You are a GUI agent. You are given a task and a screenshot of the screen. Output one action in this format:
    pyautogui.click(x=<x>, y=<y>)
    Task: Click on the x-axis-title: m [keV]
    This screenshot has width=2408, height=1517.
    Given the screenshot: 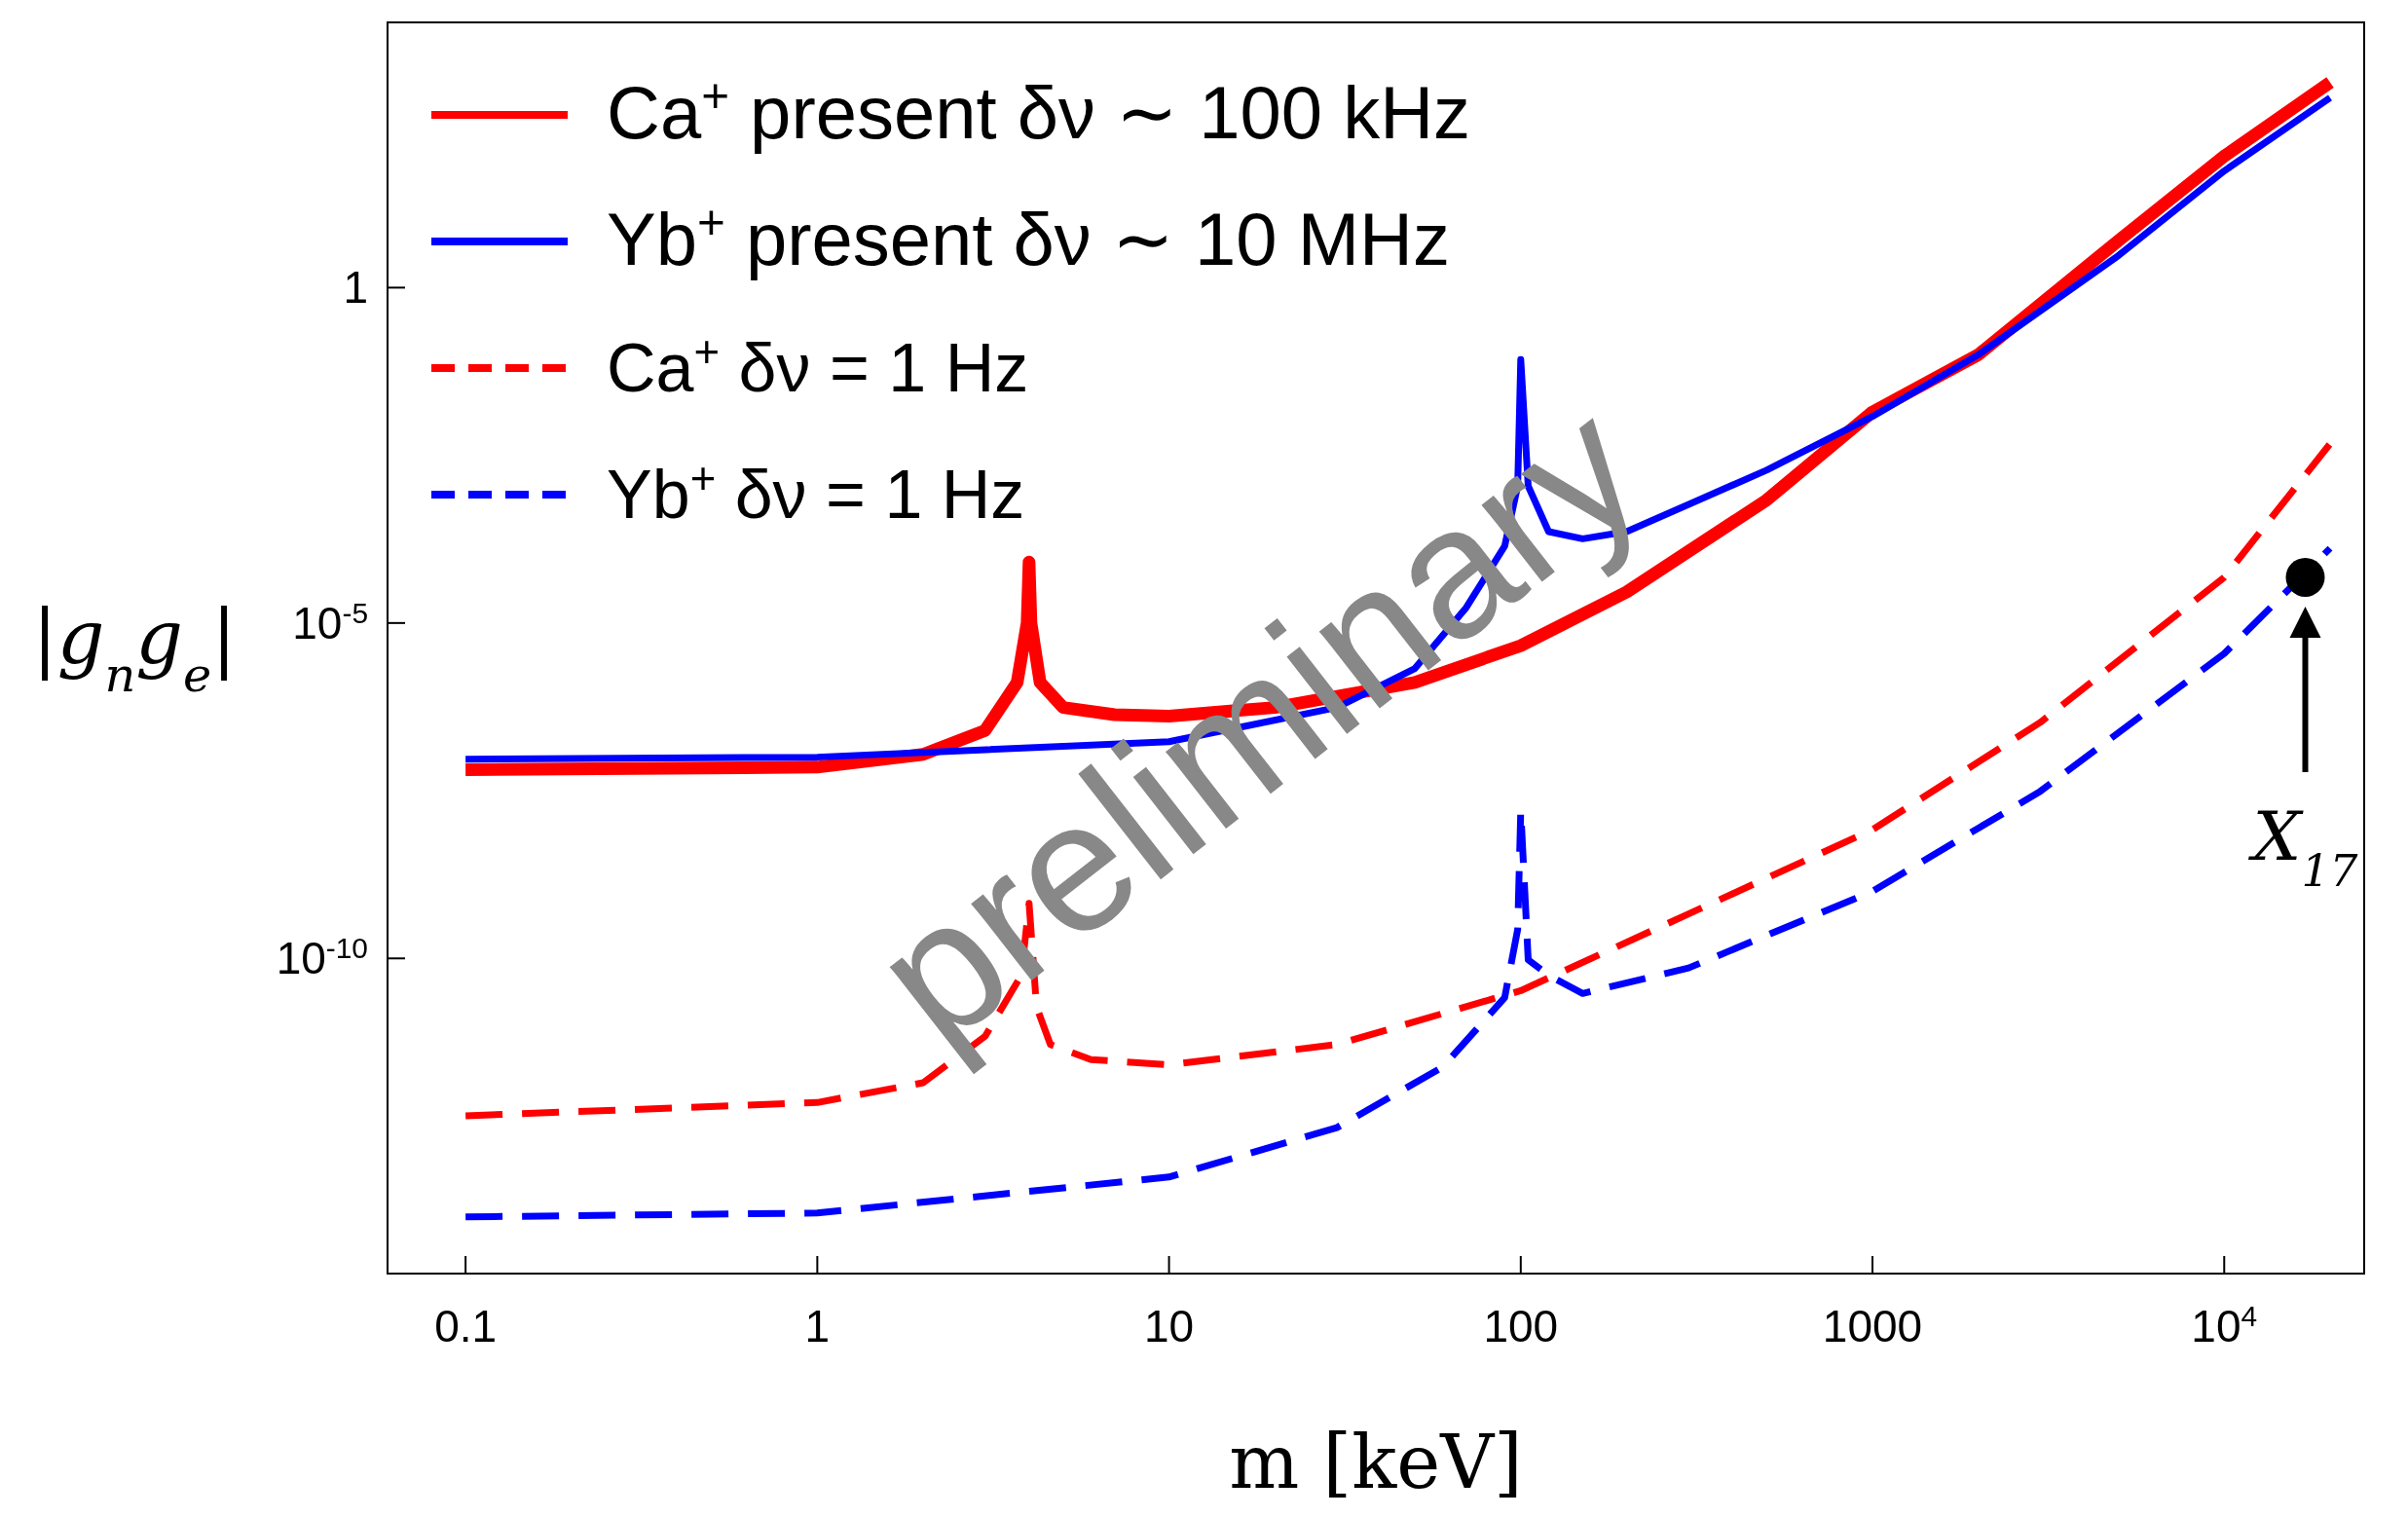 What is the action you would take?
    pyautogui.click(x=1376, y=1462)
    